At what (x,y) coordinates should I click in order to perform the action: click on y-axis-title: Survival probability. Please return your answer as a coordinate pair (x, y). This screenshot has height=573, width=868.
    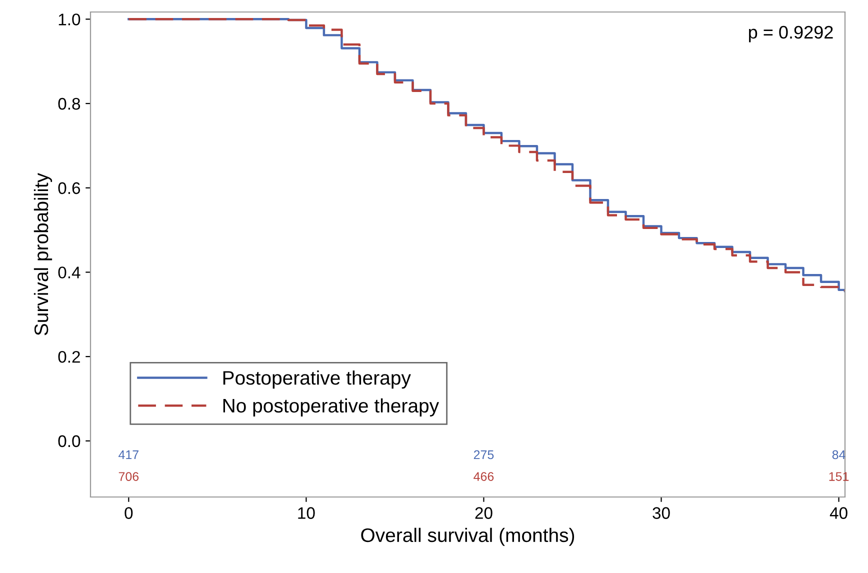
    Looking at the image, I should click on (43, 254).